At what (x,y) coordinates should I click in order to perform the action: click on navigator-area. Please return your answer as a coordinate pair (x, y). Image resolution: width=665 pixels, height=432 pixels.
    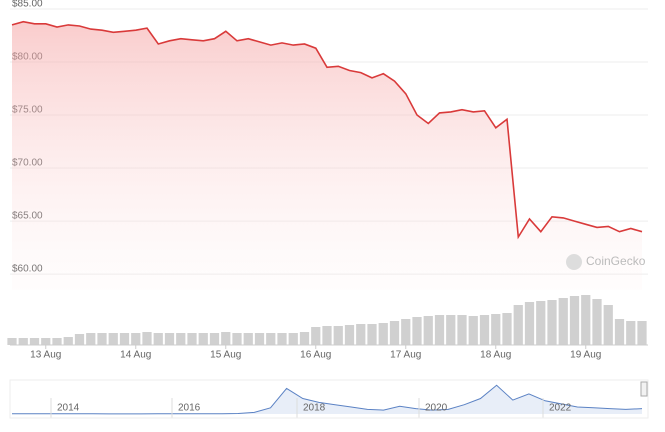
    Looking at the image, I should click on (327, 399).